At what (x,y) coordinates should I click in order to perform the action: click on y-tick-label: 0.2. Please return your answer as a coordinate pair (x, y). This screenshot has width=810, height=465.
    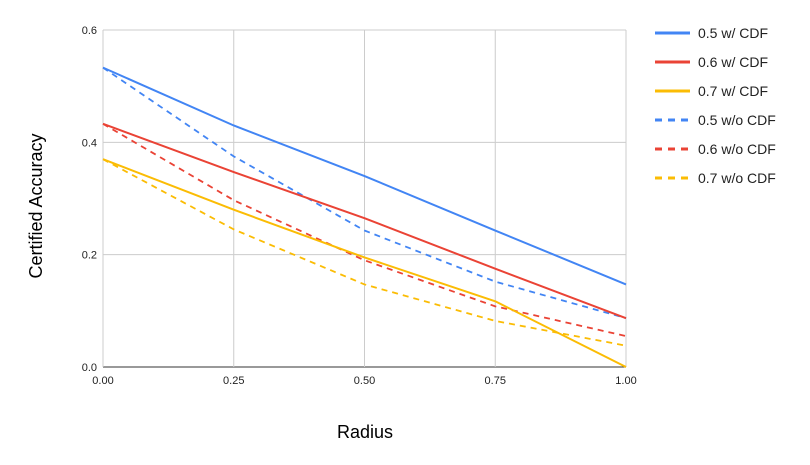
    Looking at the image, I should click on (89, 256).